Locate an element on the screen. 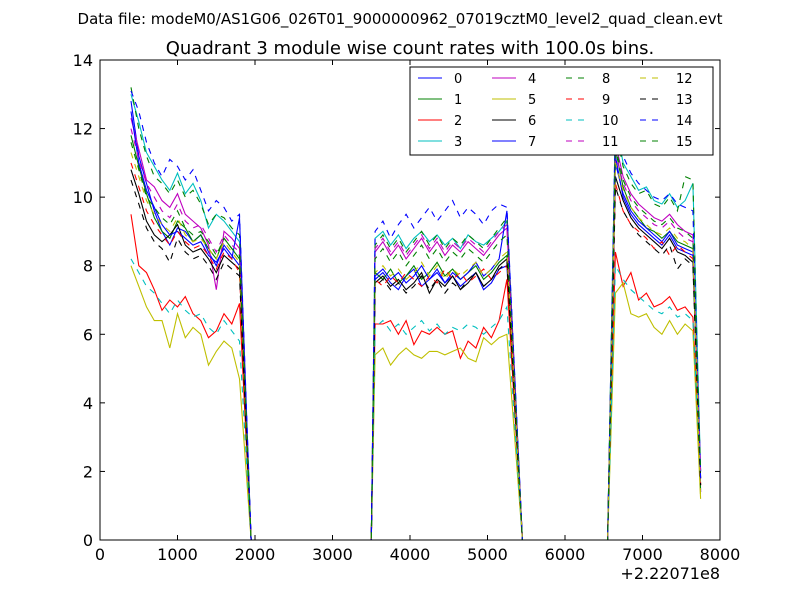  x-tick-label: 5000 is located at coordinates (487, 554).